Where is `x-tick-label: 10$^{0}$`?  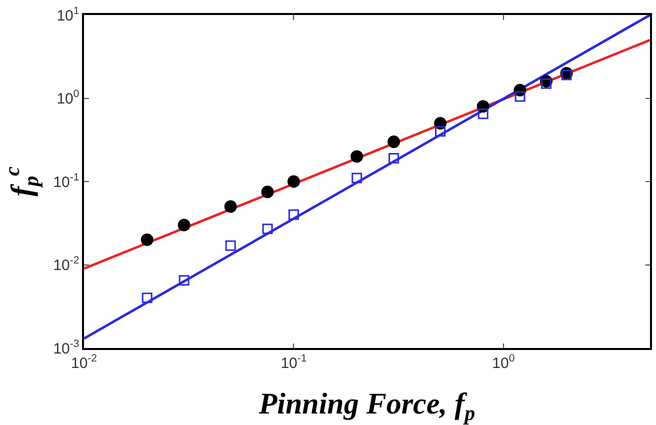 x-tick-label: 10$^{0}$ is located at coordinates (503, 362).